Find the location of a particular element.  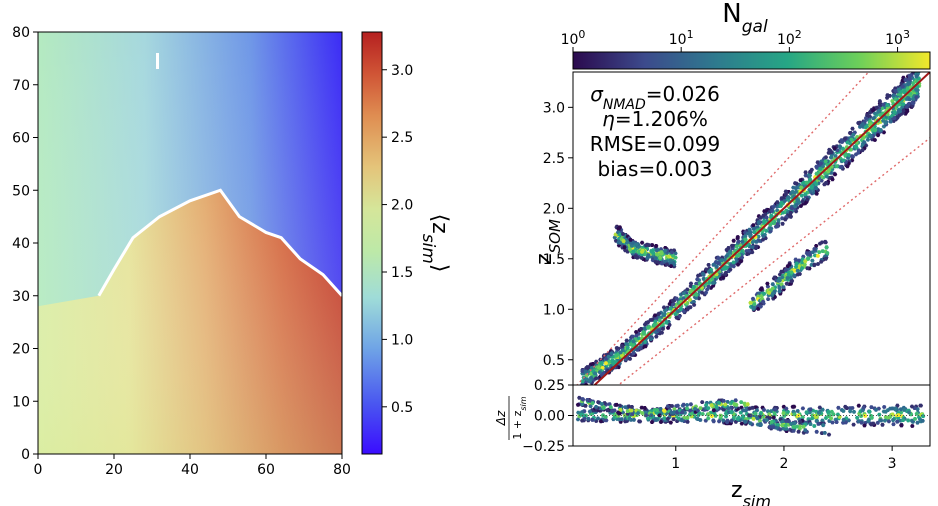

residual-y-tick-label: 0.00 is located at coordinates (549, 417).